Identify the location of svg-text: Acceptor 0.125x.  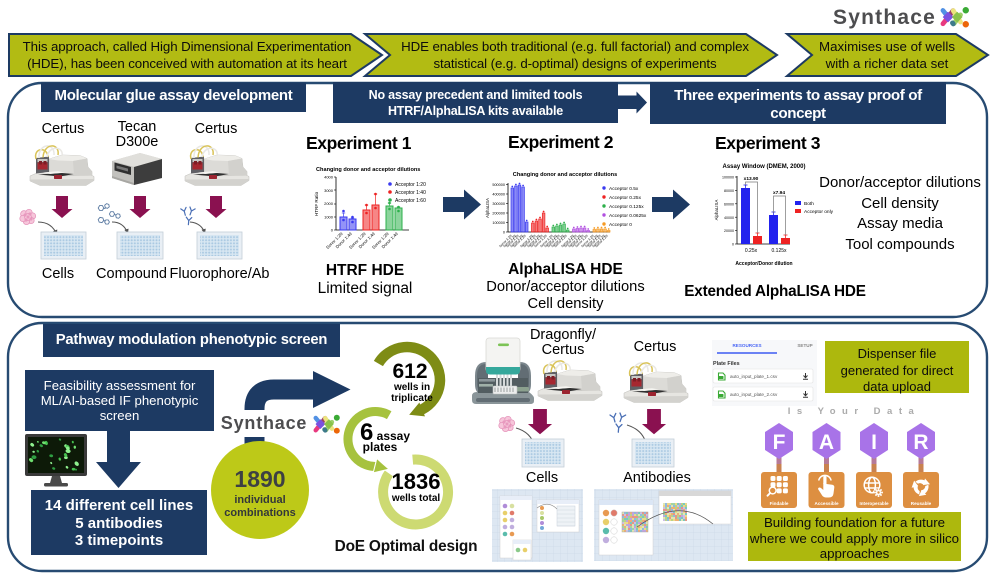
(626, 207).